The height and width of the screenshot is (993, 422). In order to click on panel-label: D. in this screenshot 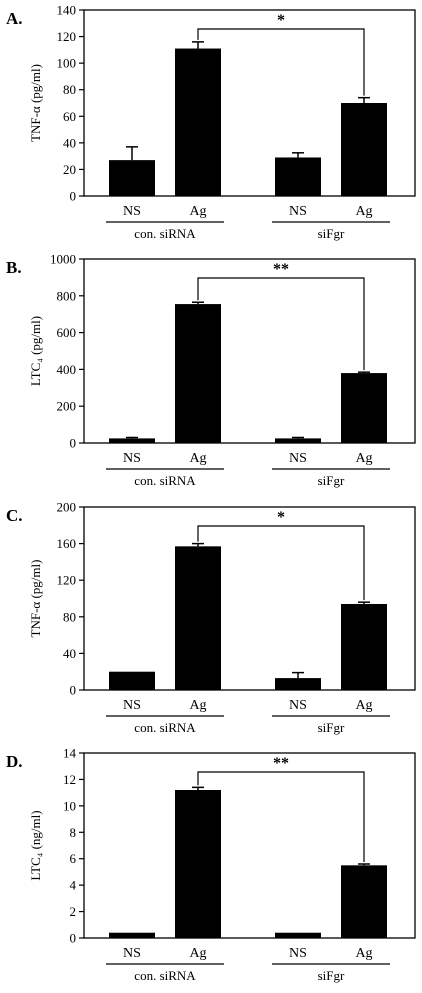, I will do `click(14, 761)`.